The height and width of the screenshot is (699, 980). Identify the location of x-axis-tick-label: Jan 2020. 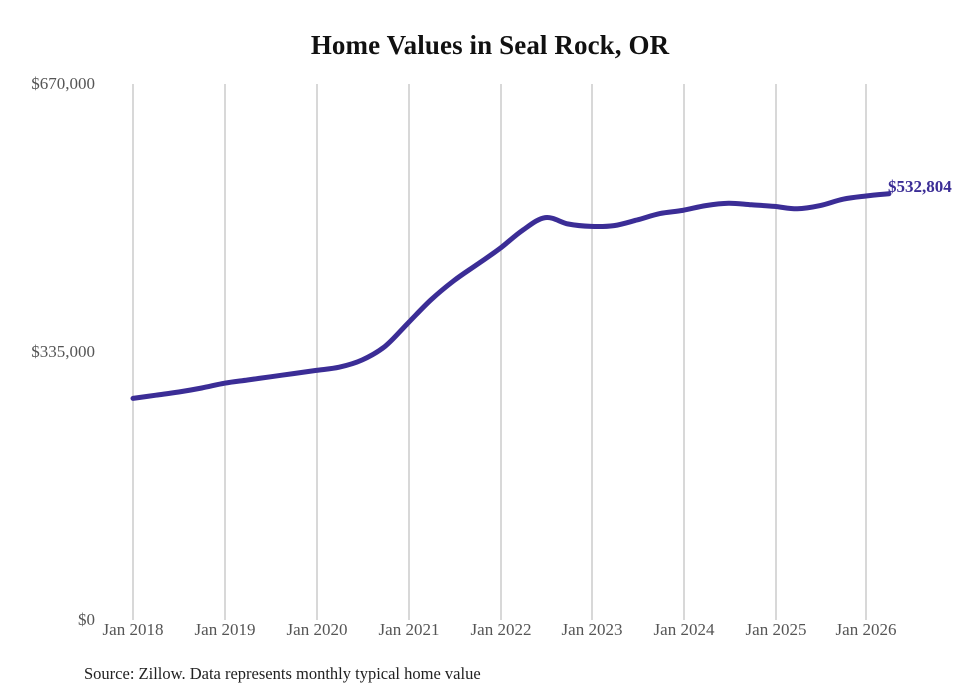
(317, 629).